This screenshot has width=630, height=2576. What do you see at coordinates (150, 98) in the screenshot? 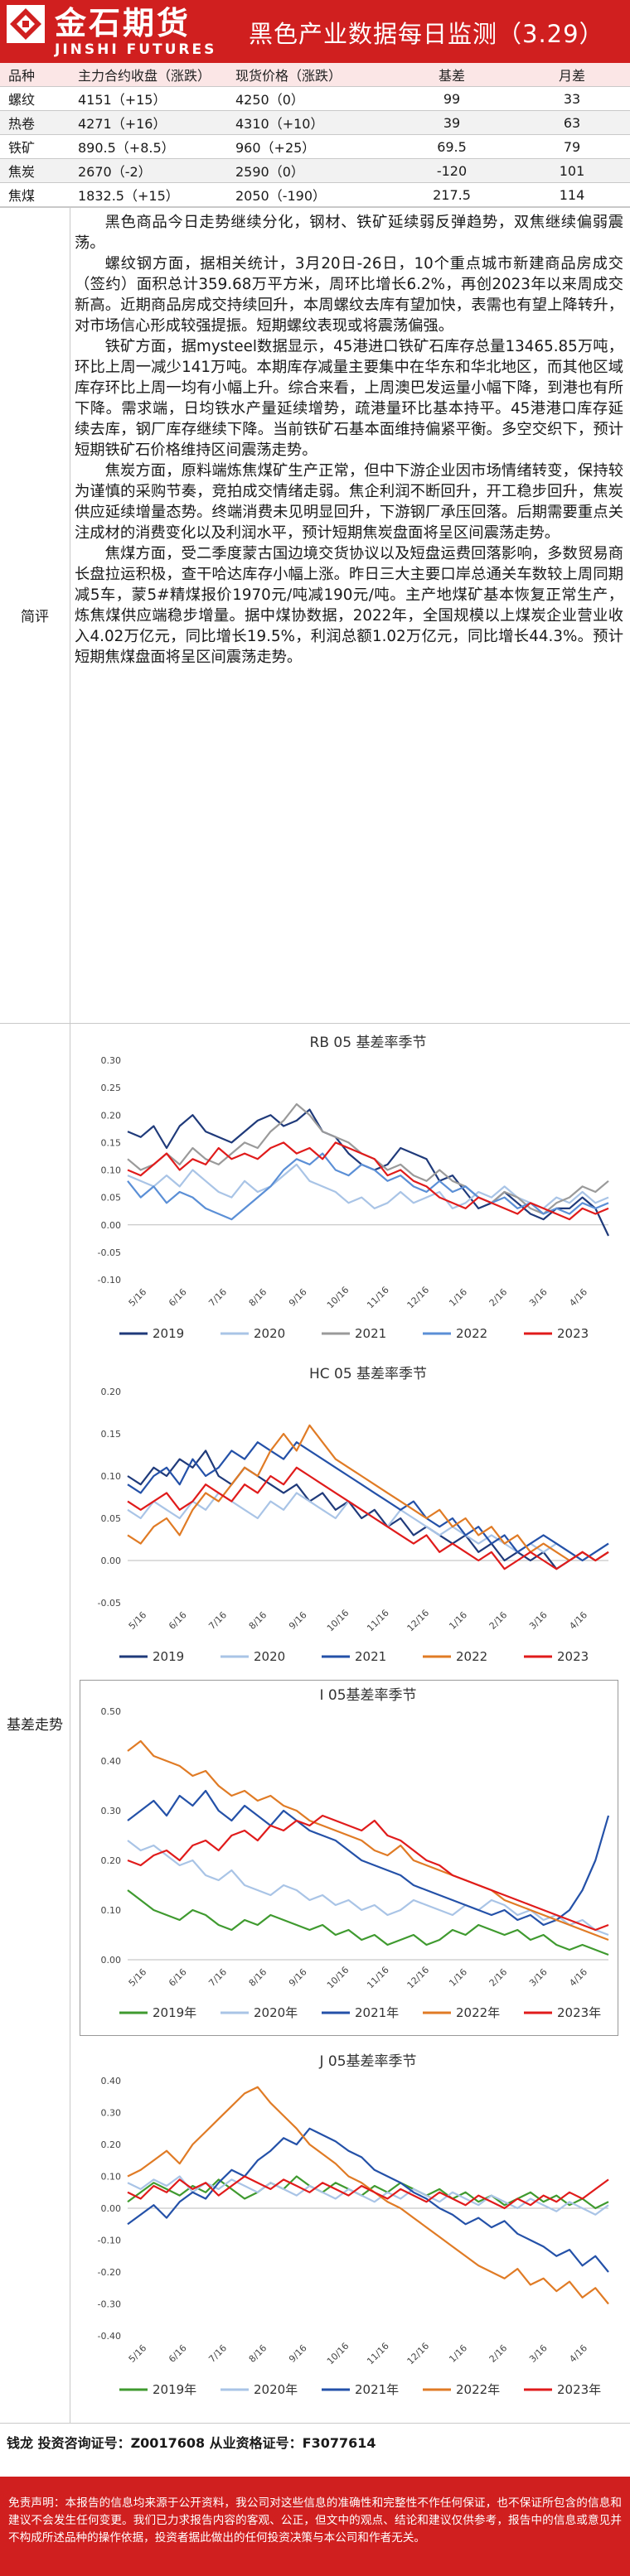
I see `futures-close: 4151（+15）` at bounding box center [150, 98].